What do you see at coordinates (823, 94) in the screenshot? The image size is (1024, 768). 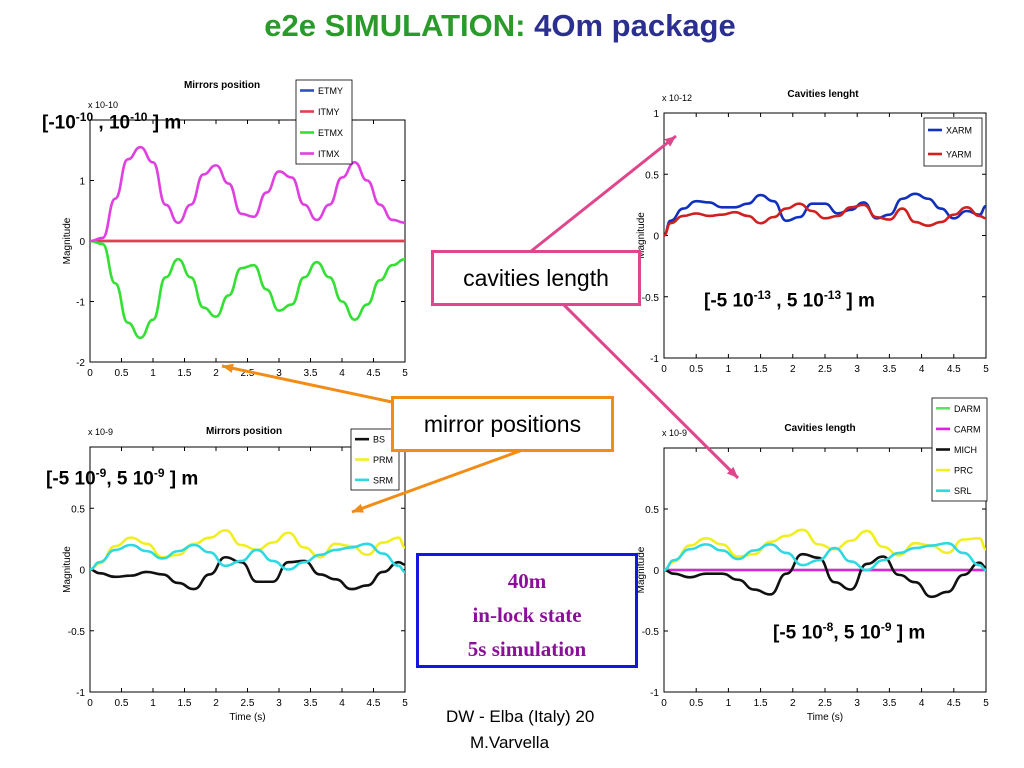 I see `chart-title: Cavities lenght` at bounding box center [823, 94].